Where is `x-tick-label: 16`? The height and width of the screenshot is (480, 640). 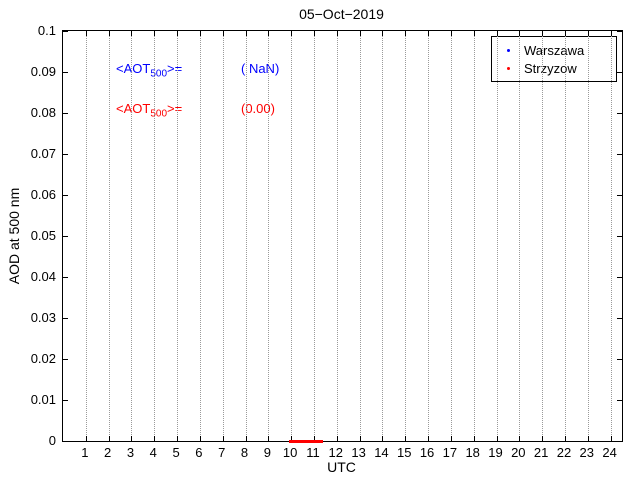
x-tick-label: 16 is located at coordinates (427, 452).